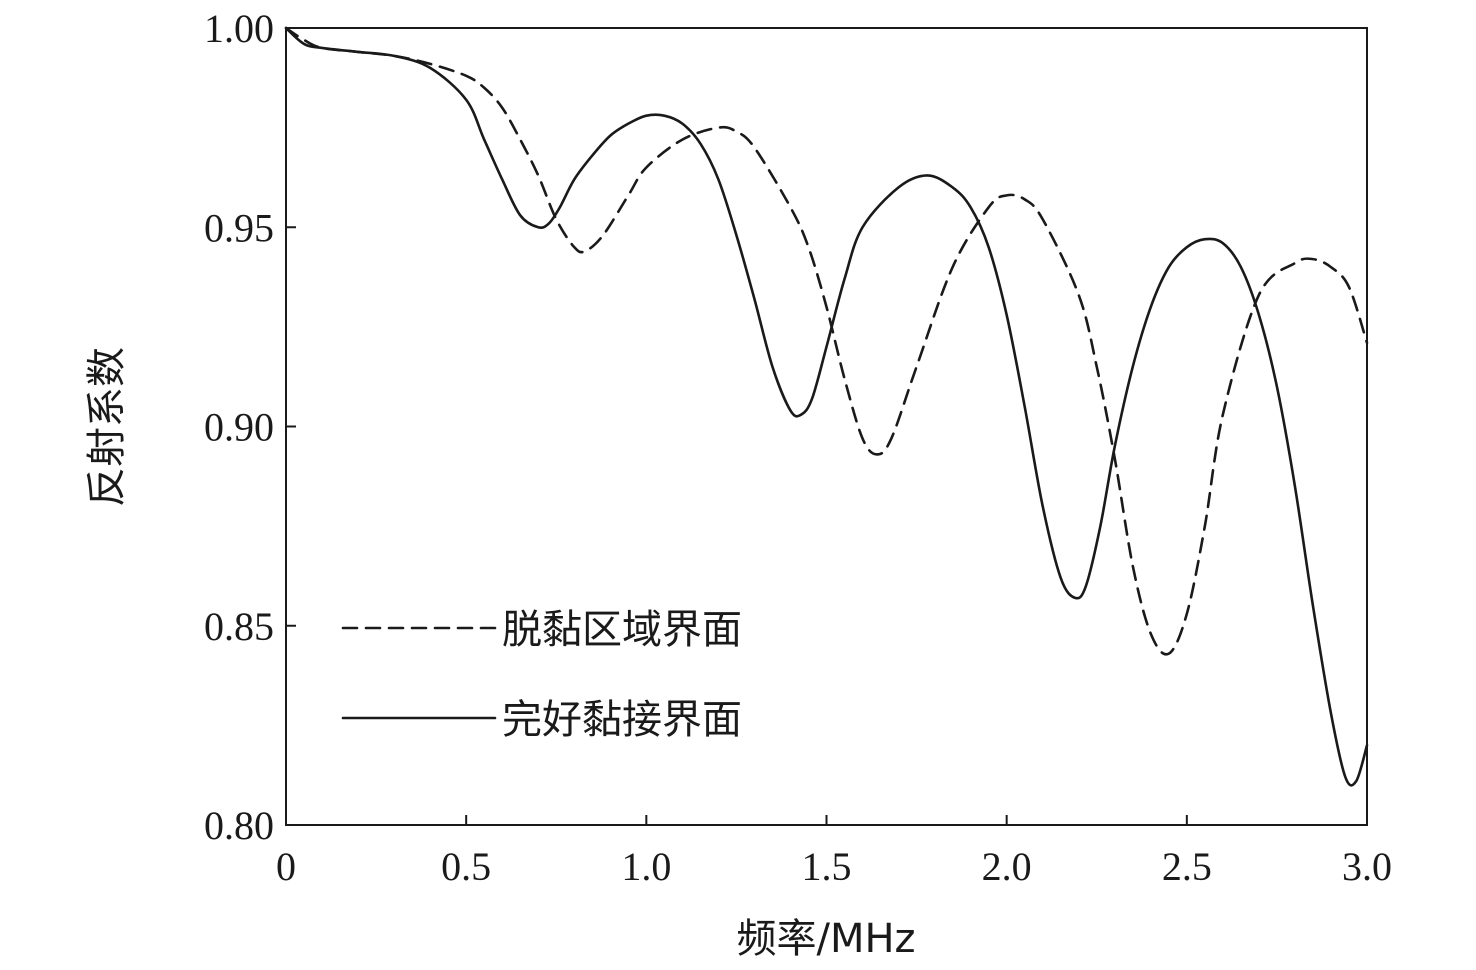 Image resolution: width=1476 pixels, height=970 pixels. What do you see at coordinates (466, 866) in the screenshot?
I see `x-tick-label: 0.5` at bounding box center [466, 866].